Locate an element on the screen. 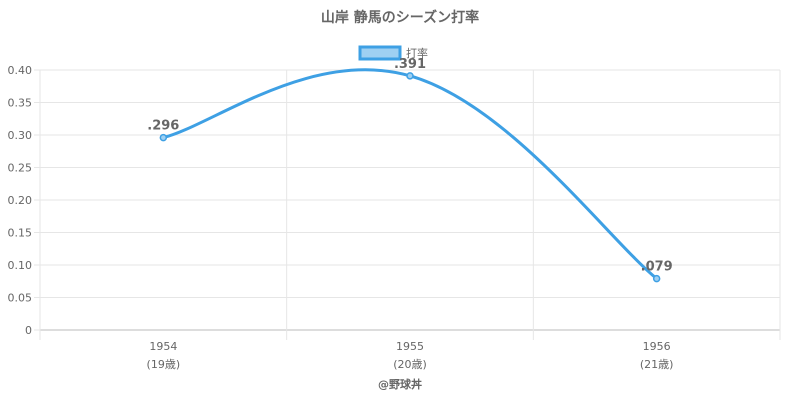  x-tick-label: 1955 is located at coordinates (410, 346).